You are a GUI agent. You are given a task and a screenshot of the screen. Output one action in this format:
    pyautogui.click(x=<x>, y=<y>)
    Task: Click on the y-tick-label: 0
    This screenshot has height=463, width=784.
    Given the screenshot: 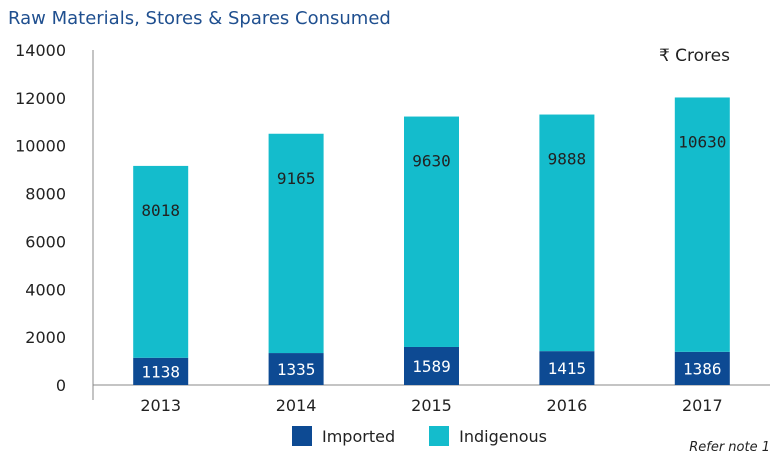 What is the action you would take?
    pyautogui.click(x=61, y=385)
    